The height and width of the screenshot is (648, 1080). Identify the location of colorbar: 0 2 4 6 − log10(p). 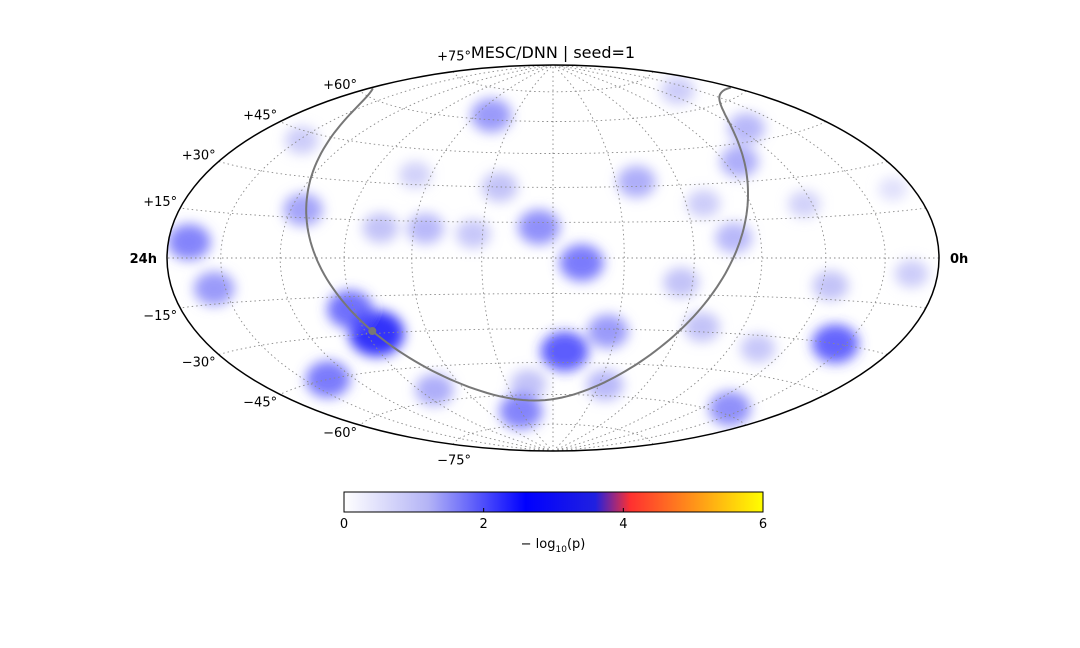
(553, 523).